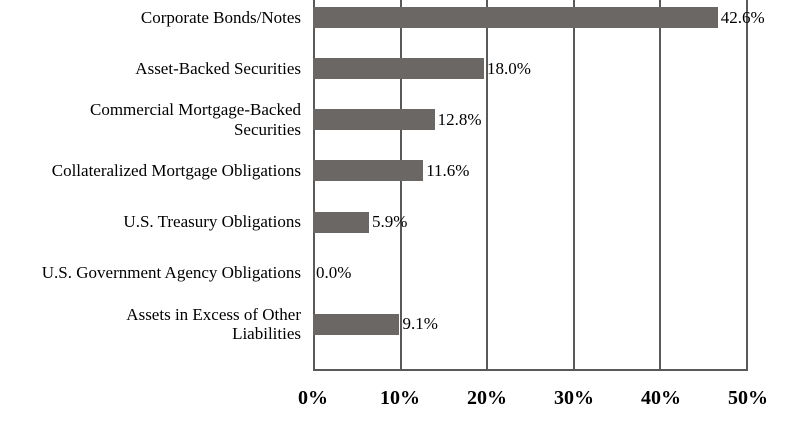 The height and width of the screenshot is (444, 788). I want to click on category-label: Commercial Mortgage-Backed Securities, so click(195, 119).